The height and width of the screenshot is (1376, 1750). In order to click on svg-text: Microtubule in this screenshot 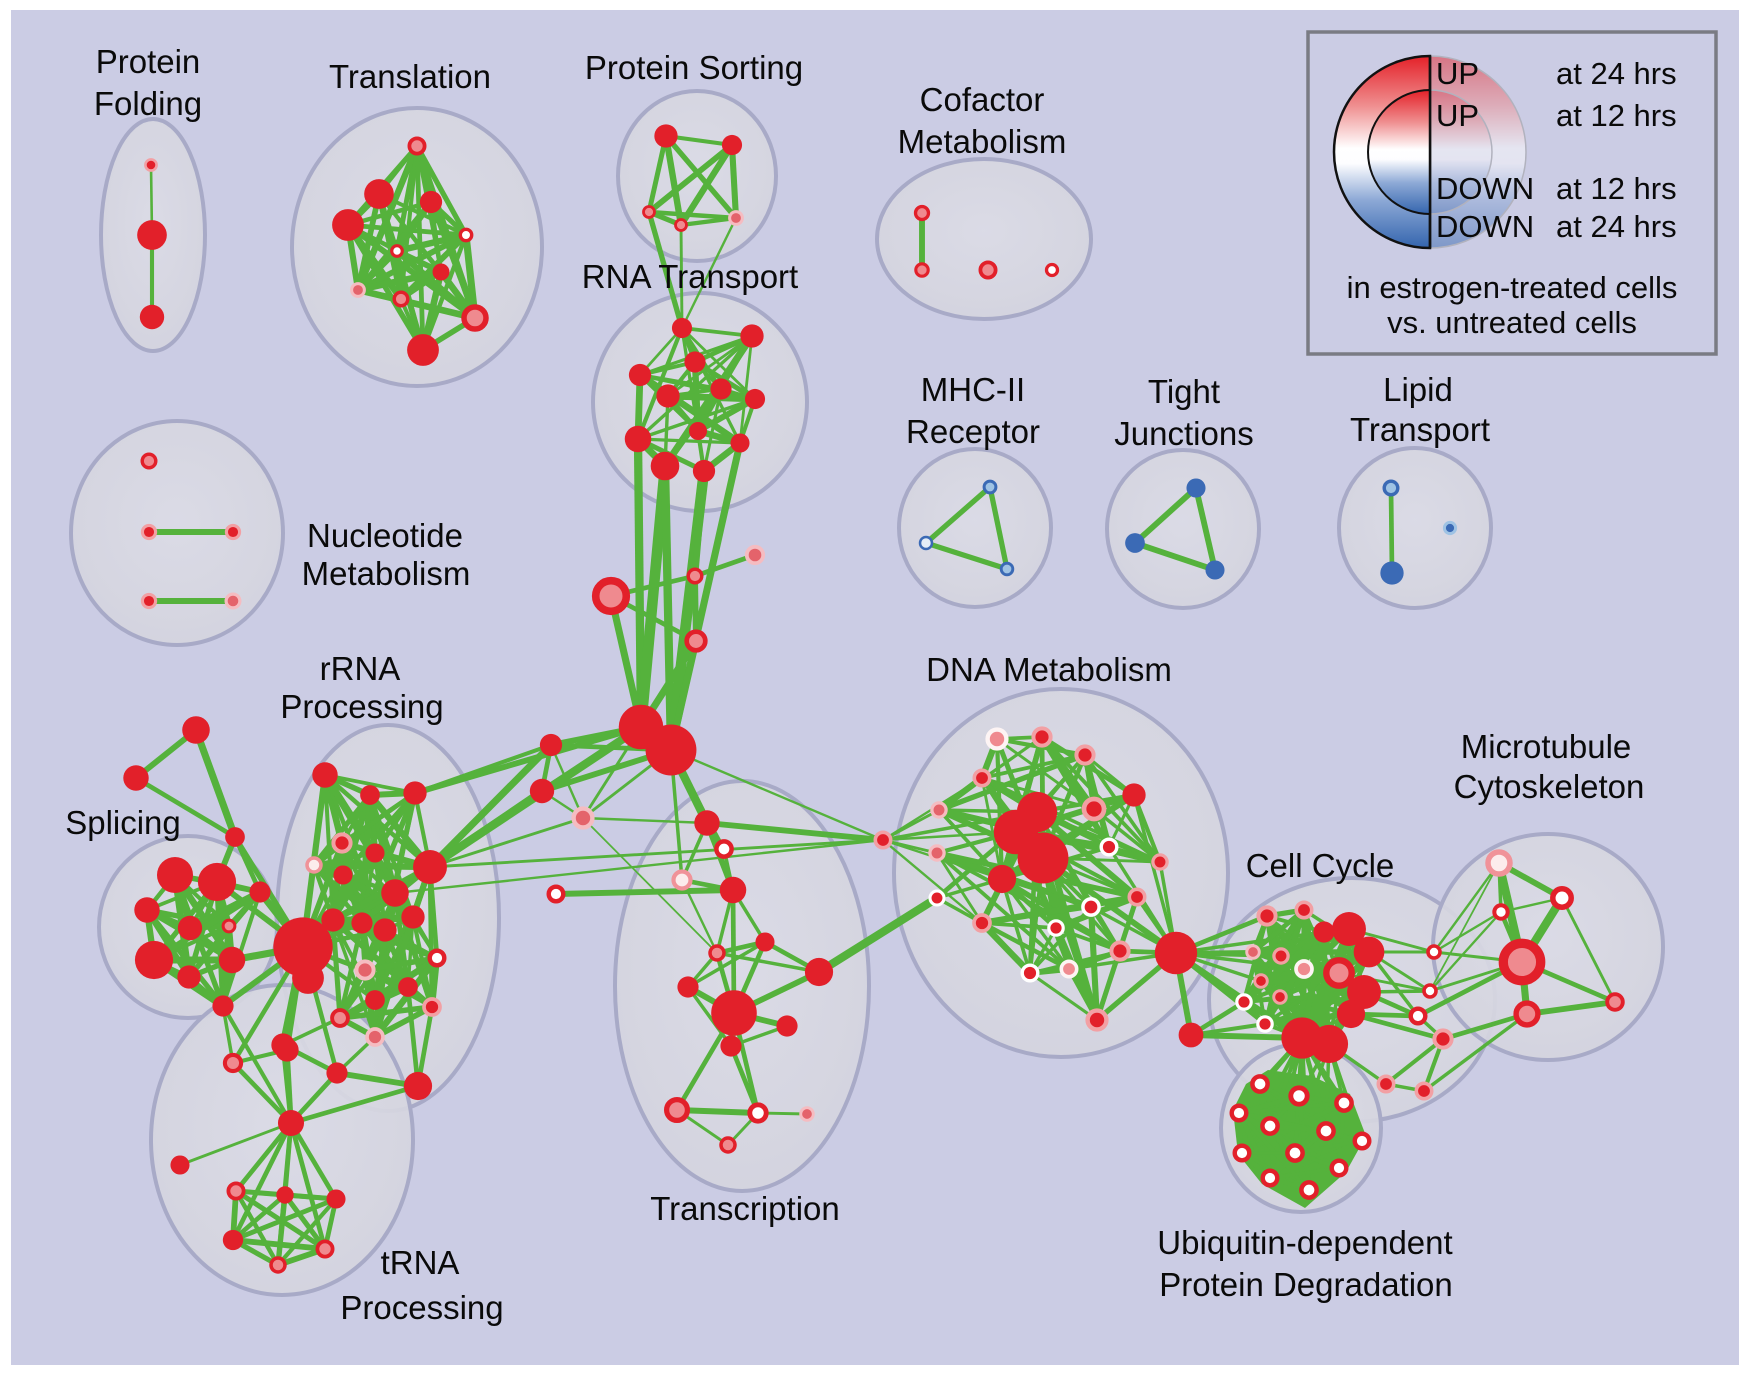, I will do `click(1546, 746)`.